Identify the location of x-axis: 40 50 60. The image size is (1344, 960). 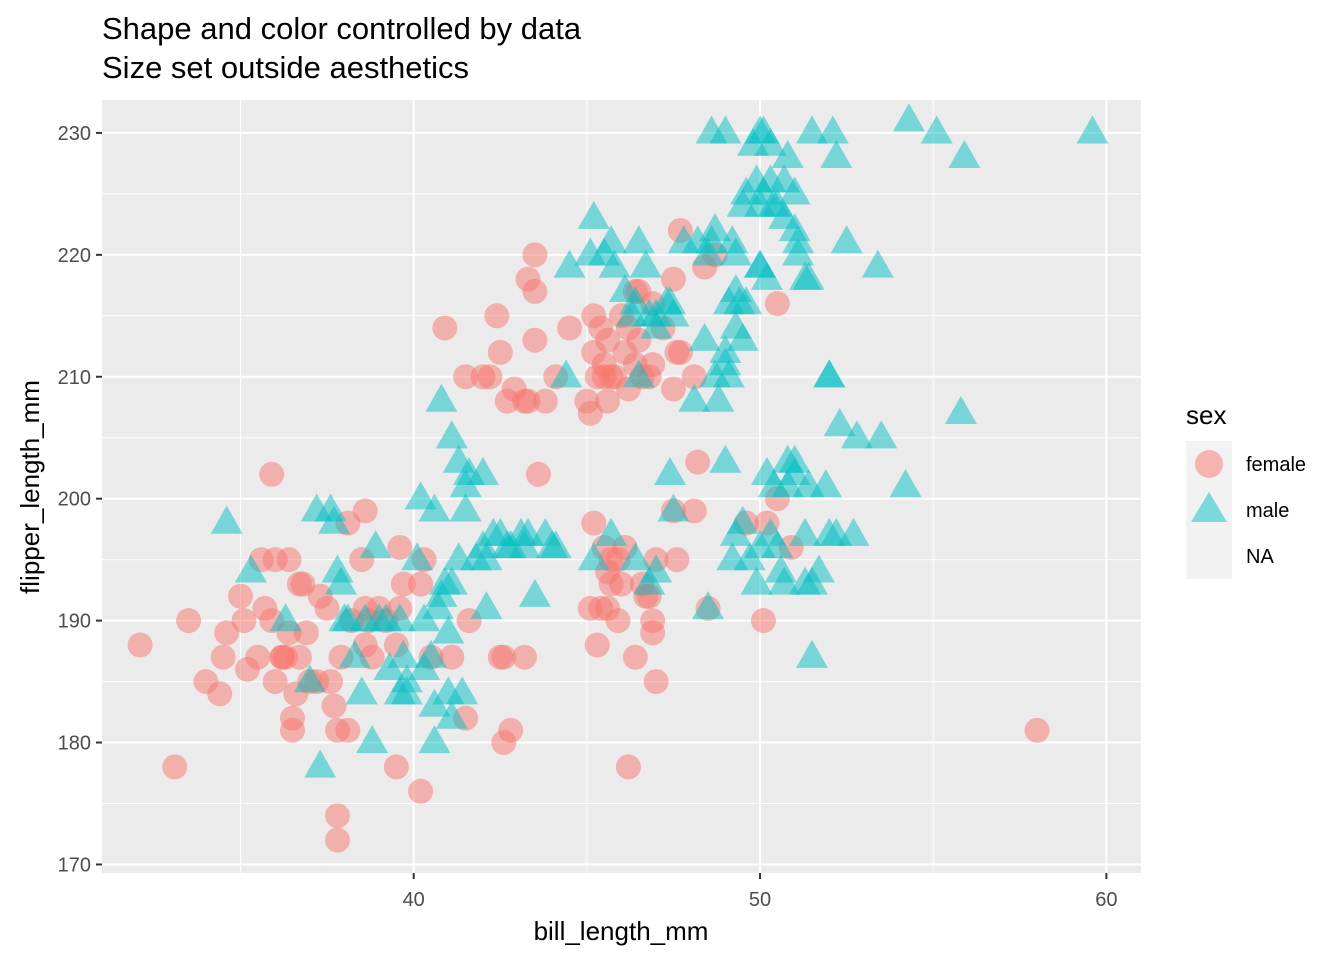
(760, 892).